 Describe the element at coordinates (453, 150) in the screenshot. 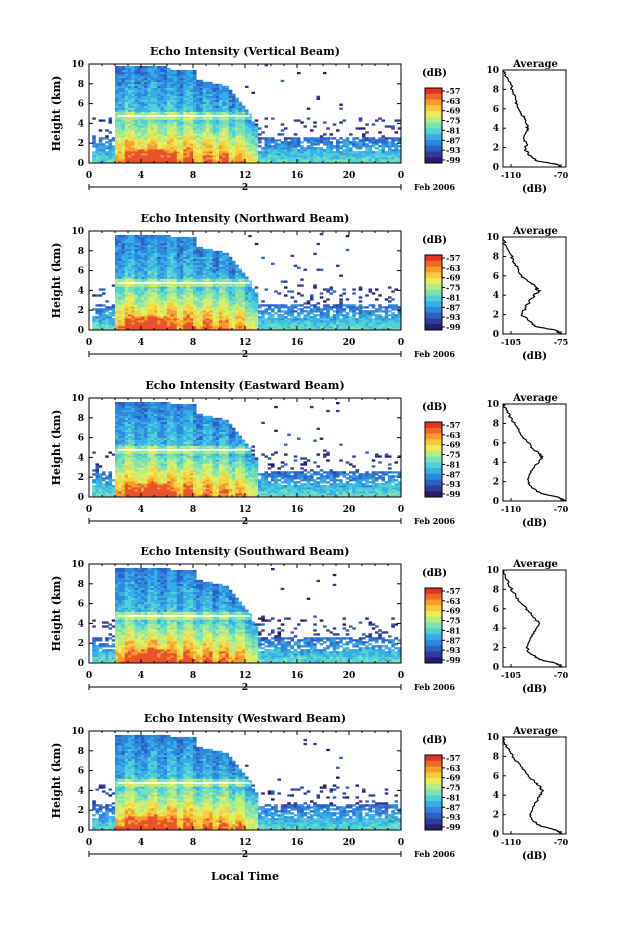

I see `colorbar-tick-label: -93` at that location.